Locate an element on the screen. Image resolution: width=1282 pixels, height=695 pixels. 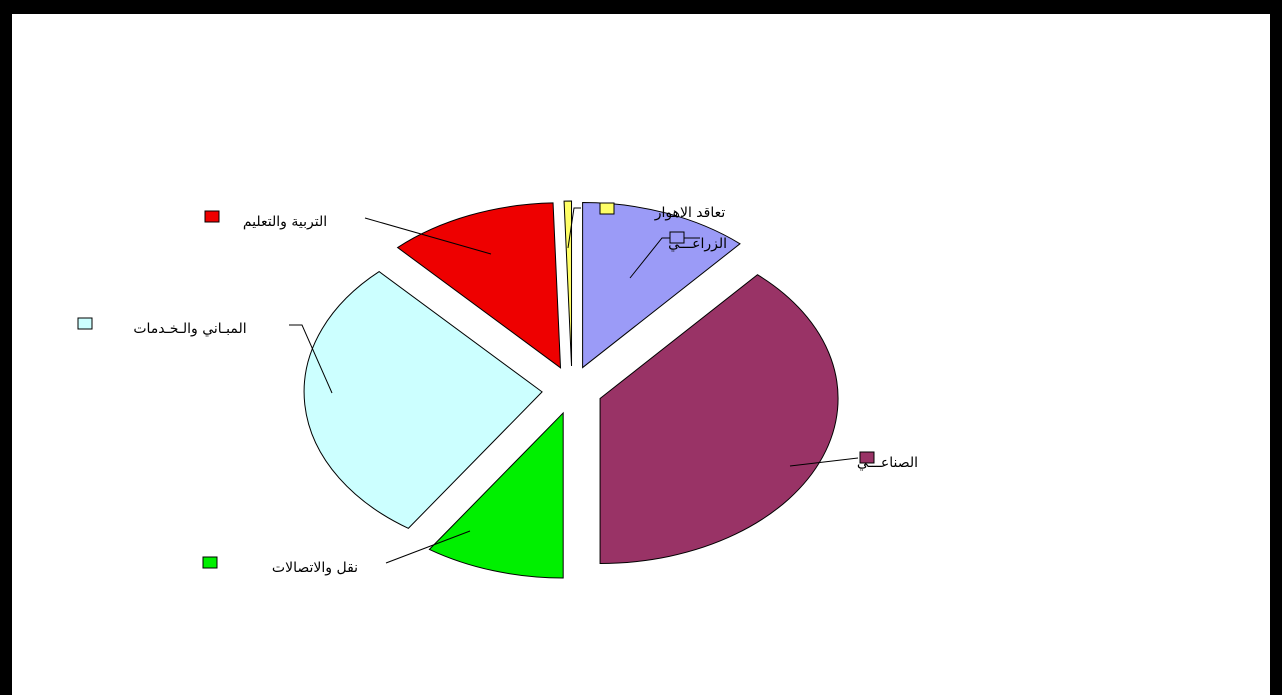
slice-label: الصناعـــي is located at coordinates (853, 461).